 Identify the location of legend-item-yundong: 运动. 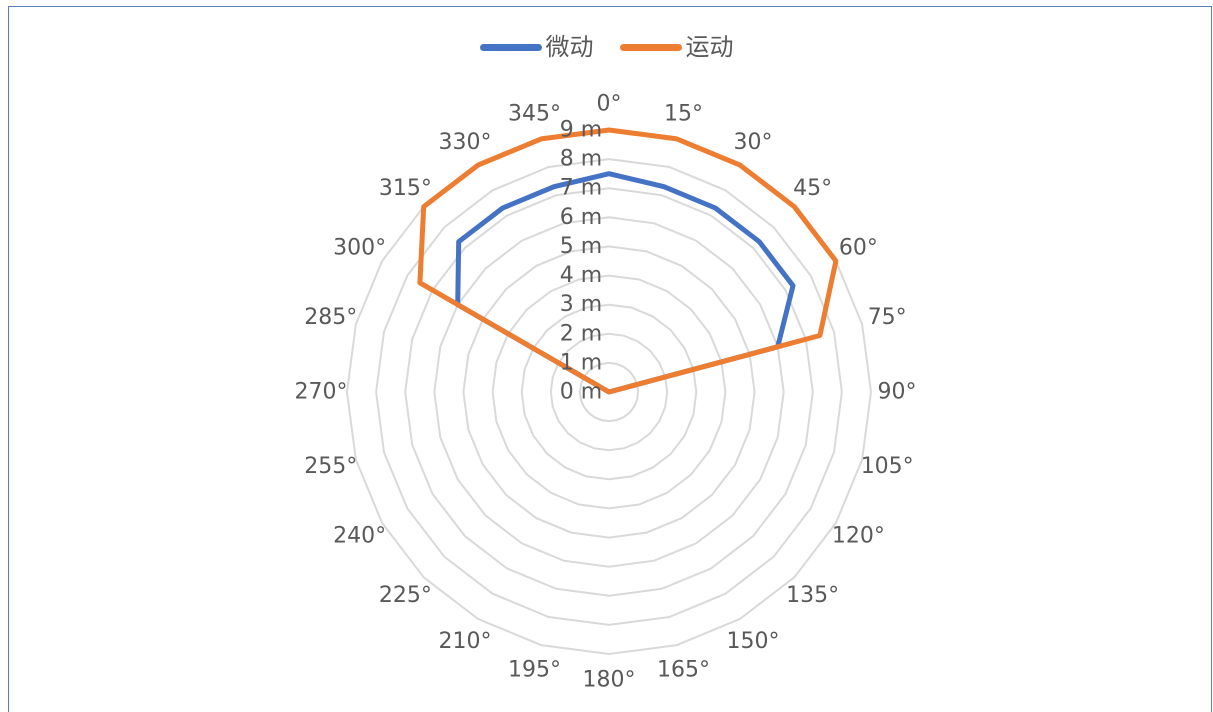
(676, 47).